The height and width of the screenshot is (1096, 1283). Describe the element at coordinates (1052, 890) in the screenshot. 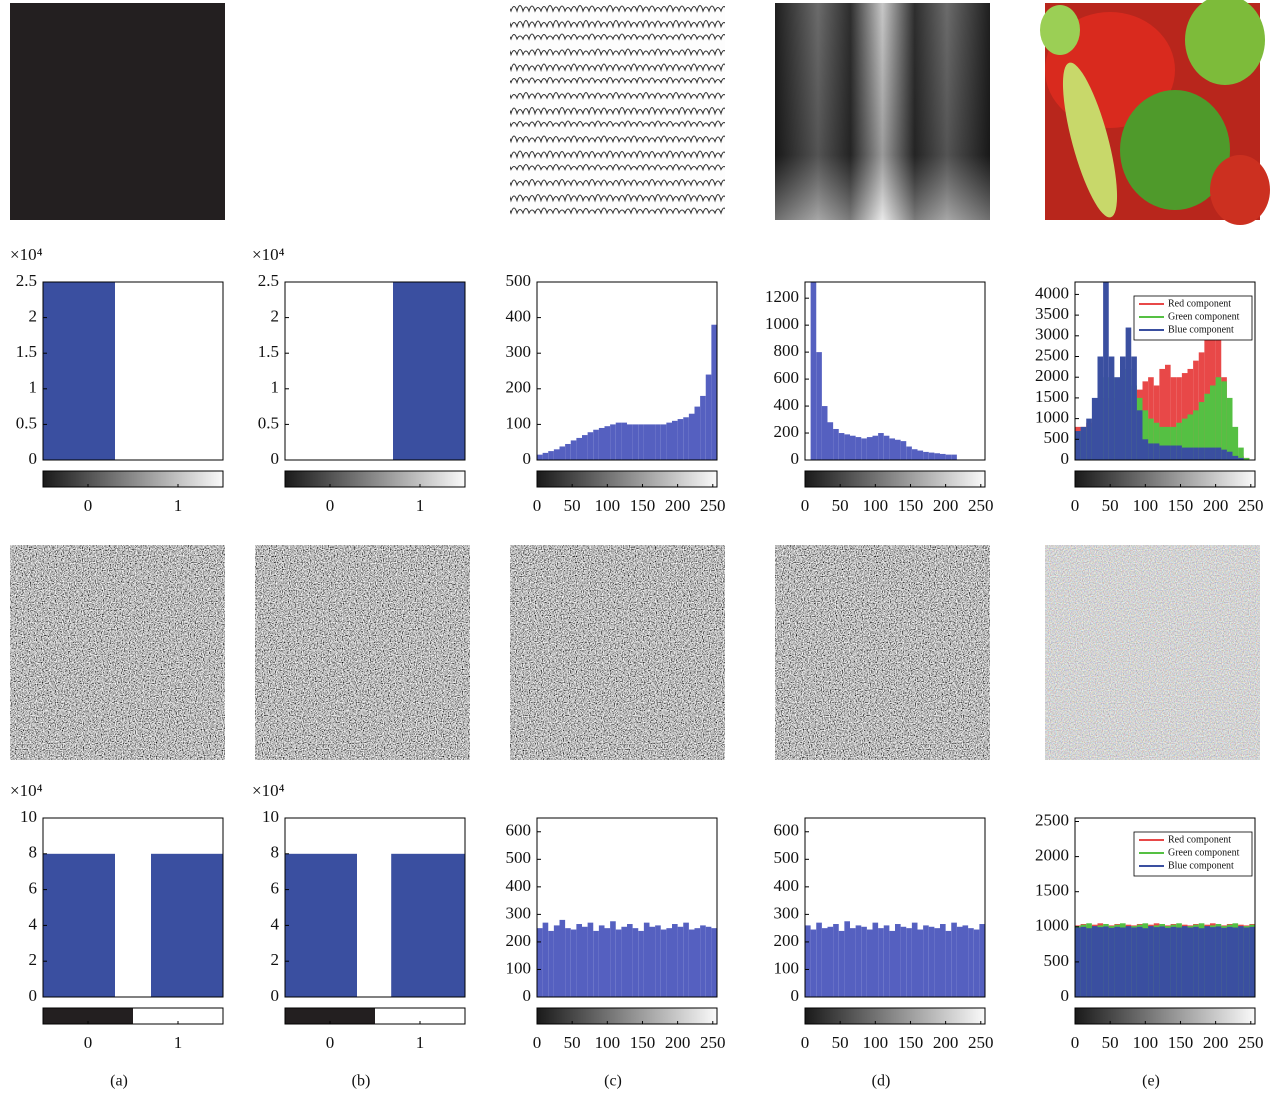

I see `y-tick-label: 1500` at that location.